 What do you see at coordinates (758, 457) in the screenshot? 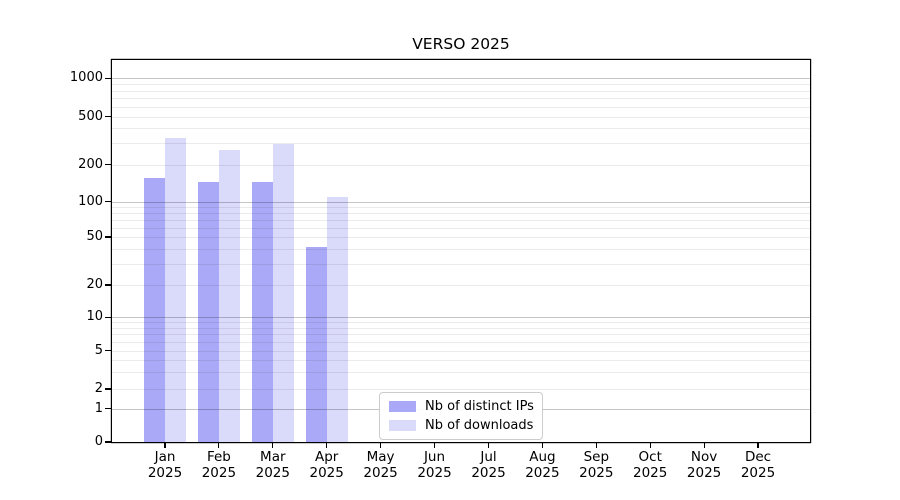
I see `x-tick-month: Dec` at bounding box center [758, 457].